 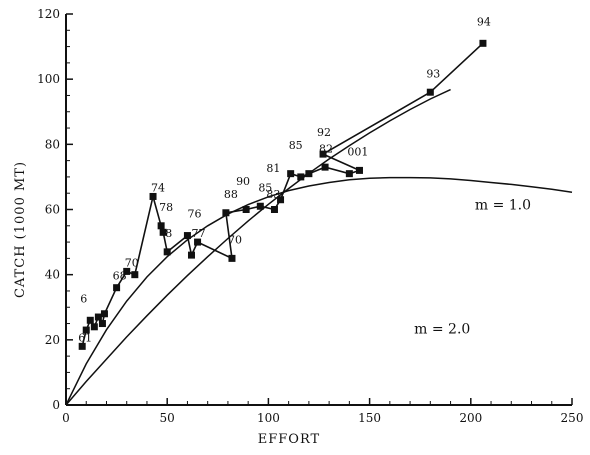 What do you see at coordinates (243, 181) in the screenshot?
I see `point-label: 90` at bounding box center [243, 181].